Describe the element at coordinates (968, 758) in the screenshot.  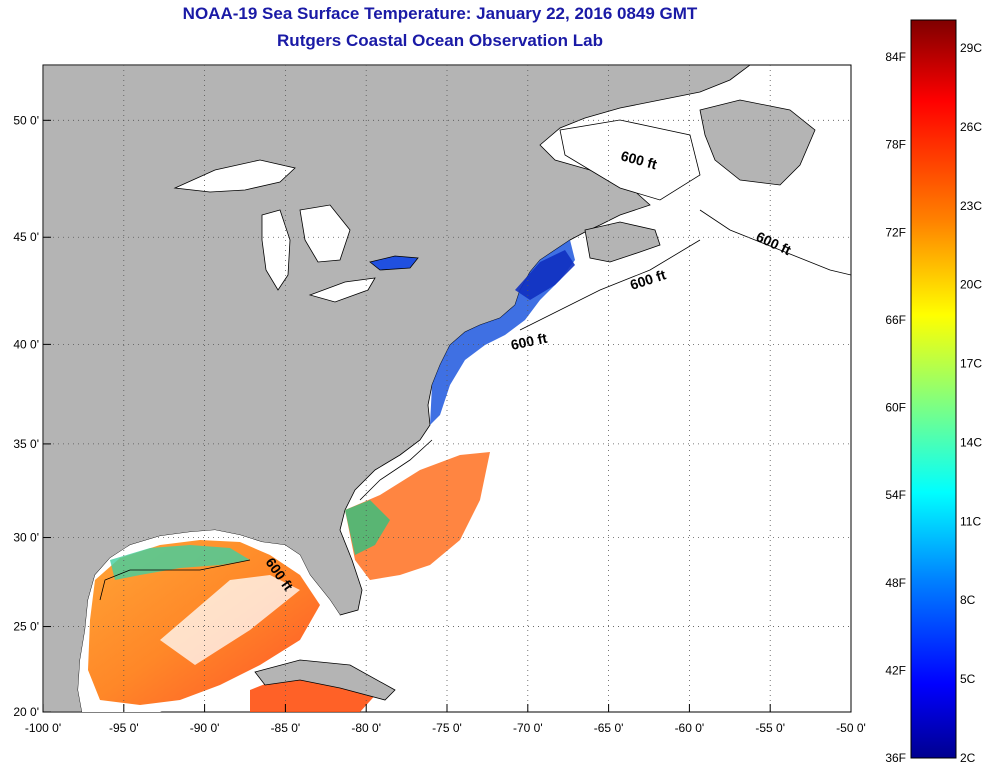
I see `colorbar-c-label: 2C` at that location.